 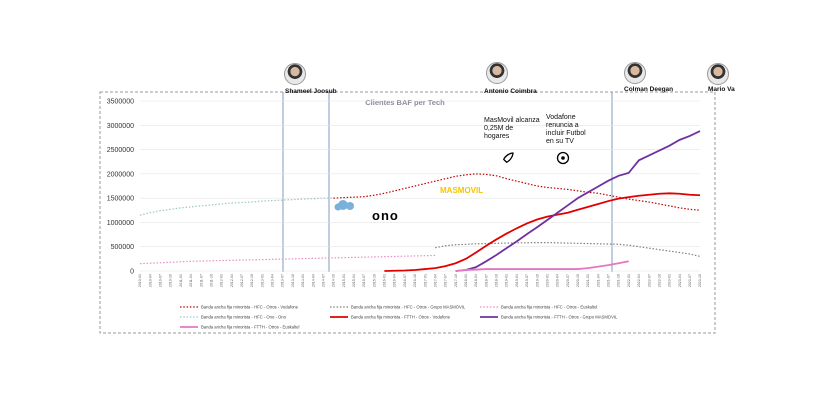 I want to click on person-name: Antonio Coimbra, so click(x=510, y=91).